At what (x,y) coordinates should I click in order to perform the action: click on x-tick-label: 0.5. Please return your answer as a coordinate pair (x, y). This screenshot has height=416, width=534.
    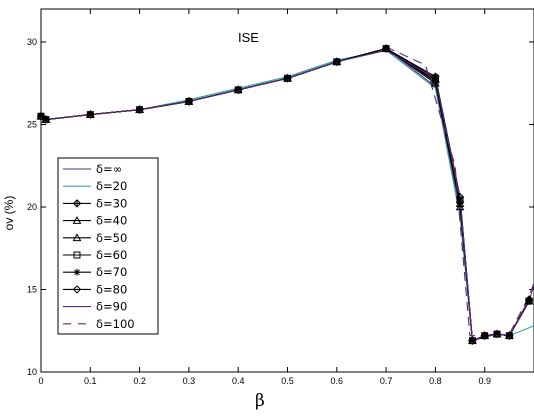
    Looking at the image, I should click on (287, 381).